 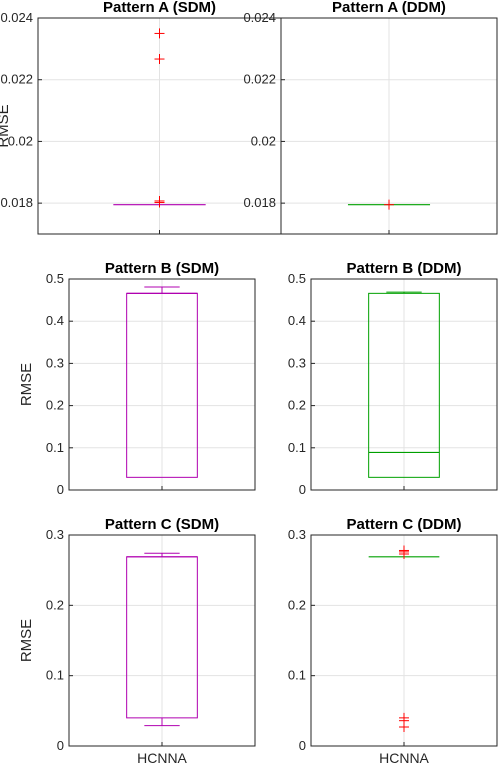 What do you see at coordinates (137, 378) in the screenshot?
I see `chart-panel-3: 0 0.1 0.2 0.3 0.4 0.5 Pattern B (SDM) RMSE` at bounding box center [137, 378].